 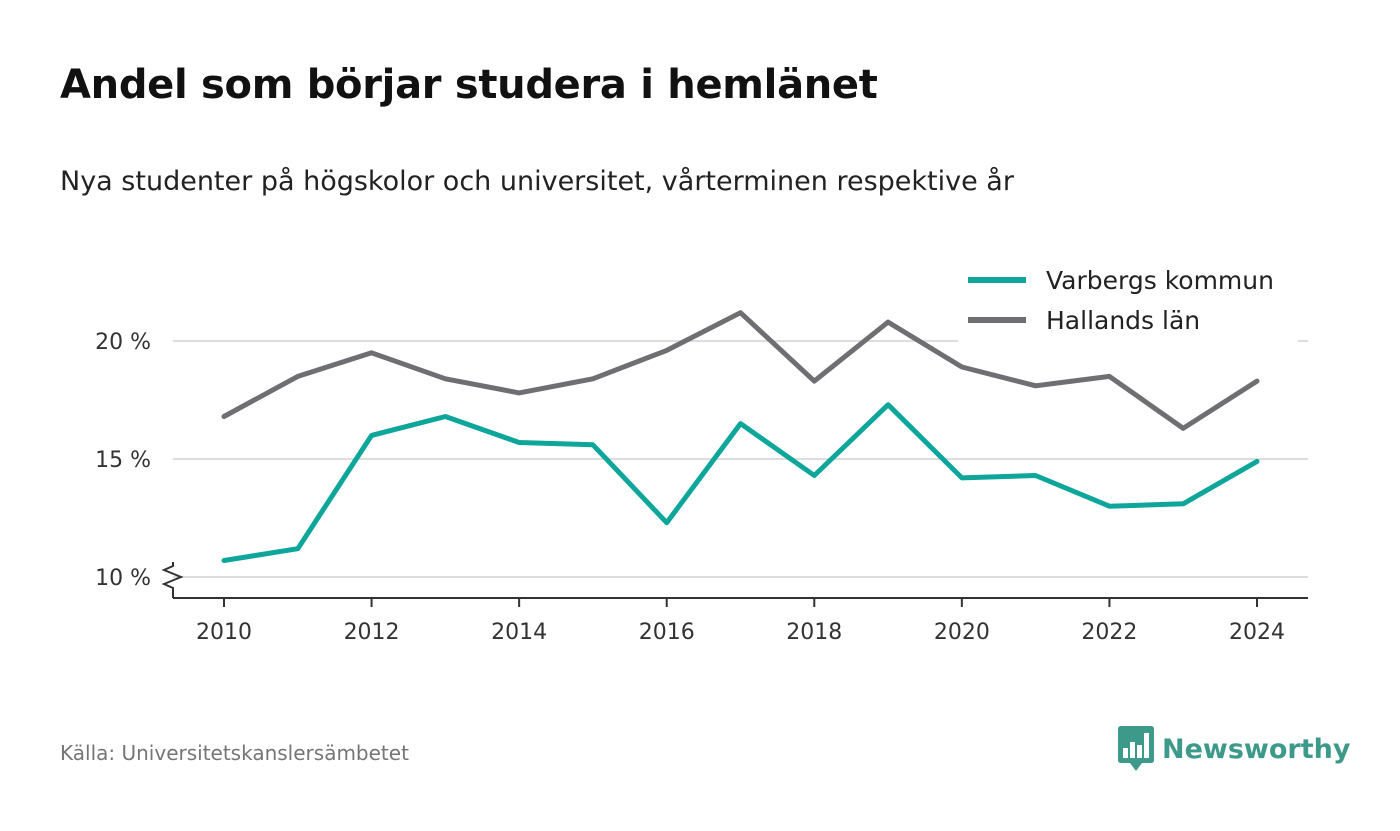 I want to click on y-tick-label: 15 %, so click(x=123, y=460).